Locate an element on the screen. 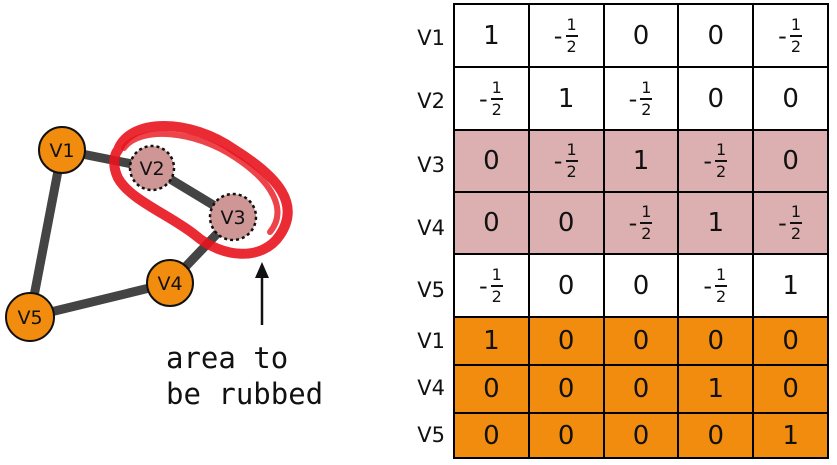 This screenshot has height=465, width=837. node-v1: V1 is located at coordinates (62, 150).